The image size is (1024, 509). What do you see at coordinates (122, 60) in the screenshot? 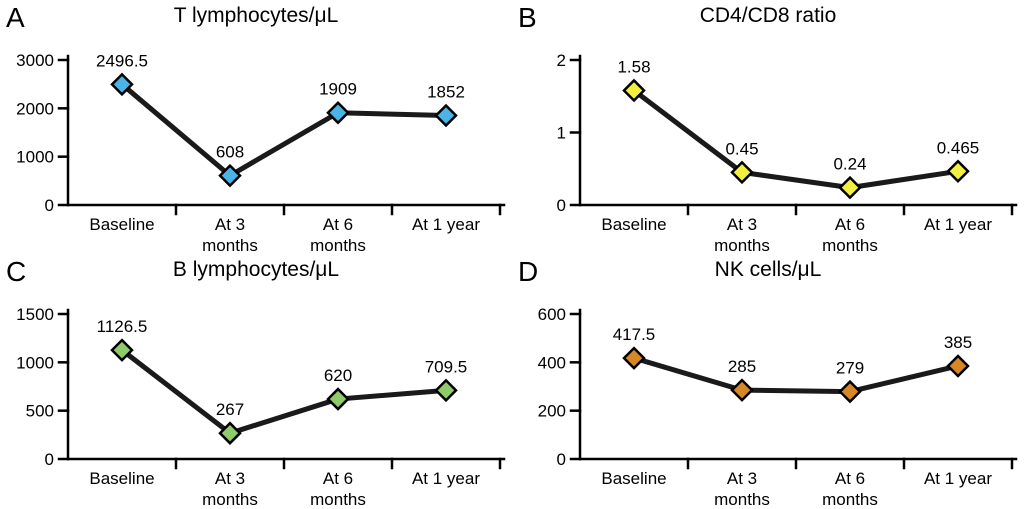
I see `svg-text: 2496.5` at bounding box center [122, 60].